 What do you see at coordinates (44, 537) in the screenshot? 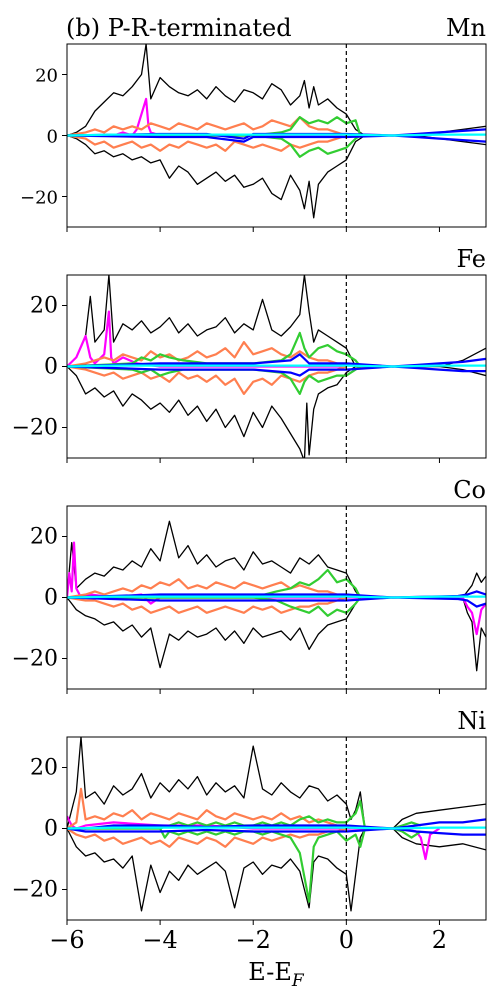
I see `y-tick-label-co: 20` at bounding box center [44, 537].